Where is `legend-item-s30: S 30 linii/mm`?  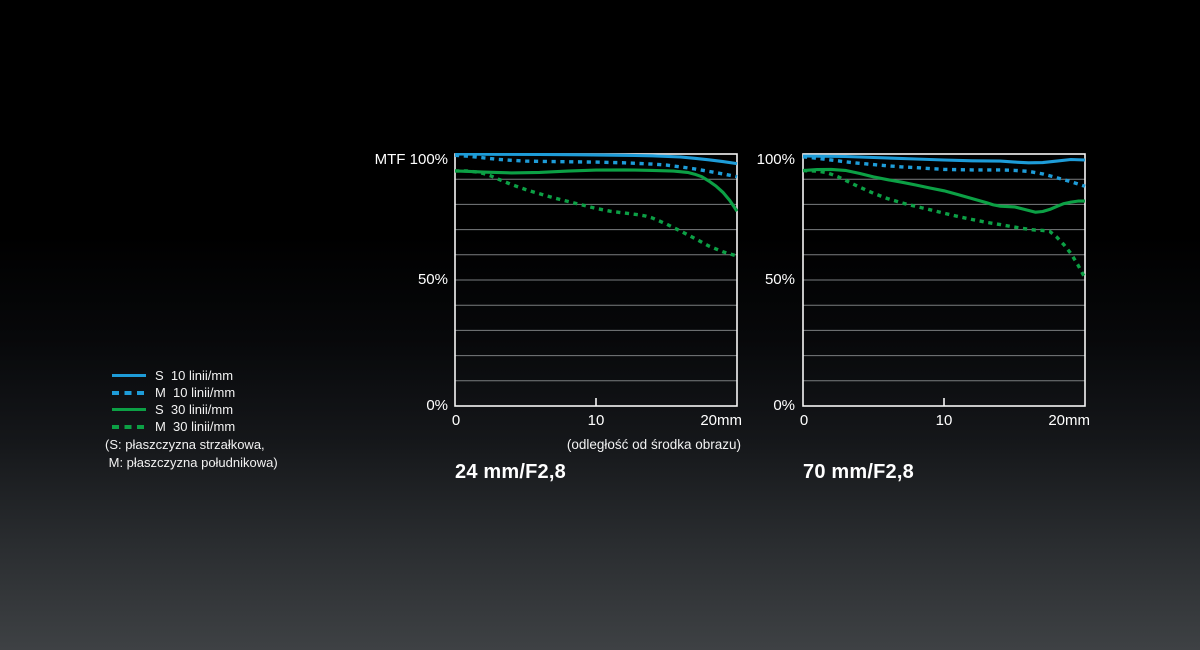 legend-item-s30: S 30 linii/mm is located at coordinates (195, 409).